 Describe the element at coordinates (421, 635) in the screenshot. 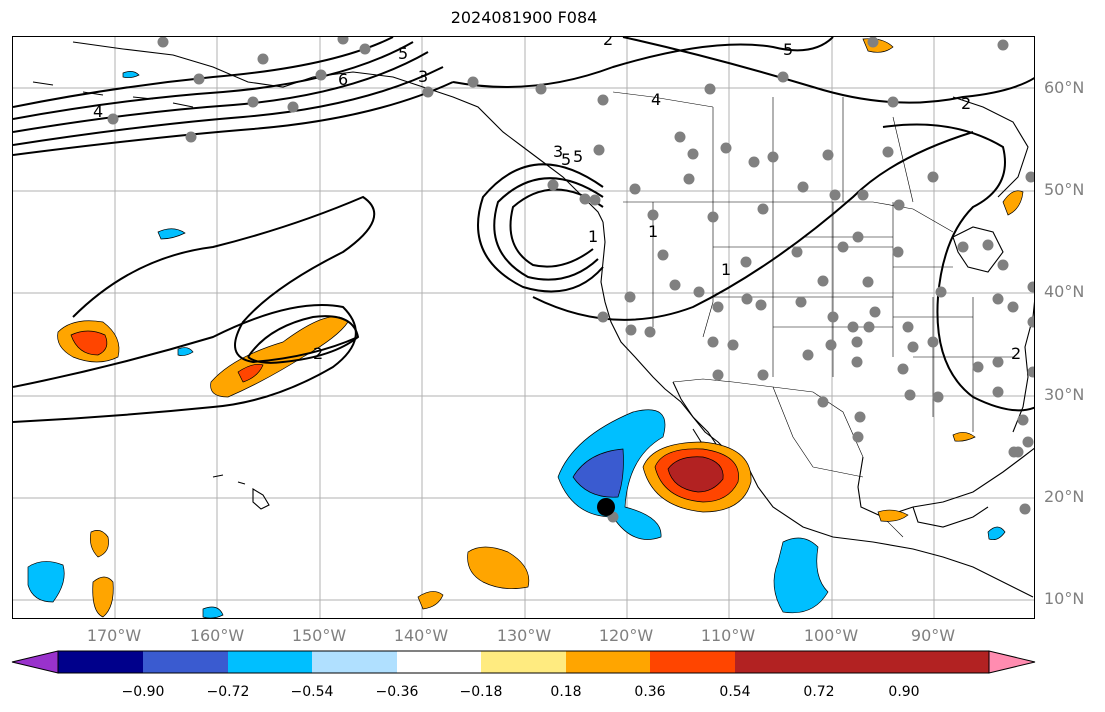

I see `lon-label-140w: 140°W` at that location.